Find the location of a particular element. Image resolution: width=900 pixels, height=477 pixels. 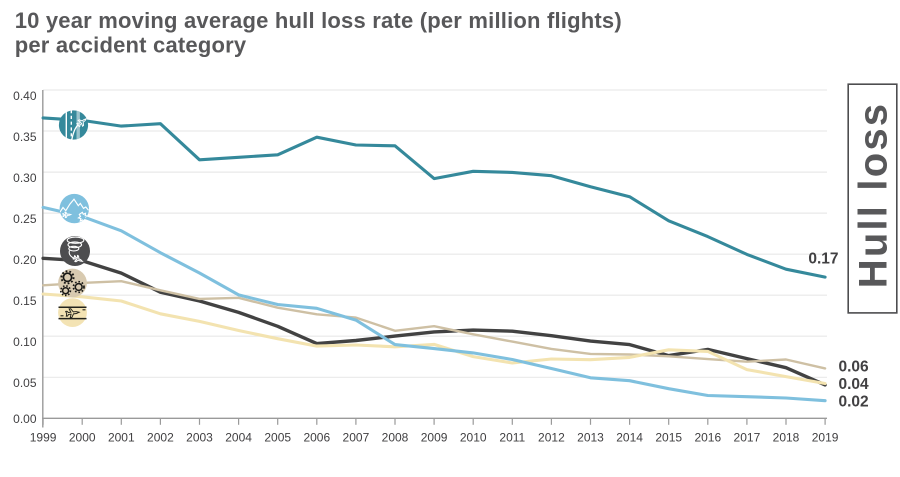

svg-text: 2016 is located at coordinates (707, 438).